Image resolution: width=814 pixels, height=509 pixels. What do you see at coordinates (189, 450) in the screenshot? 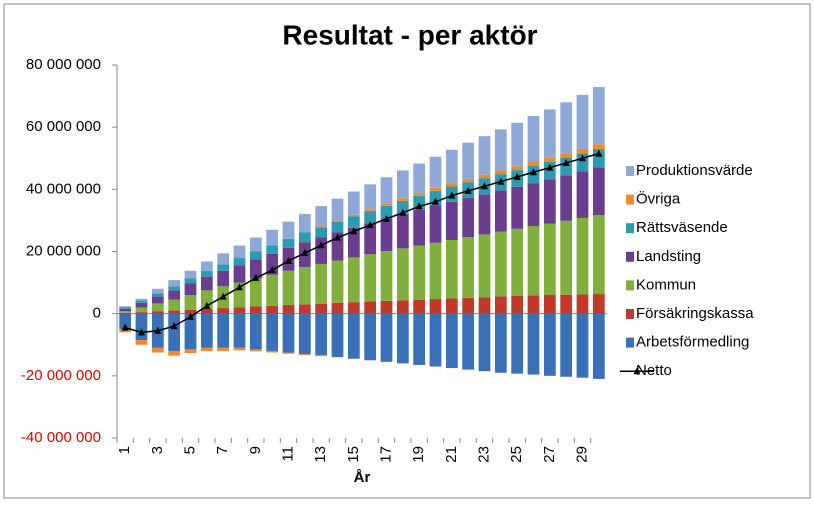
I see `x-tick-label: 5` at bounding box center [189, 450].